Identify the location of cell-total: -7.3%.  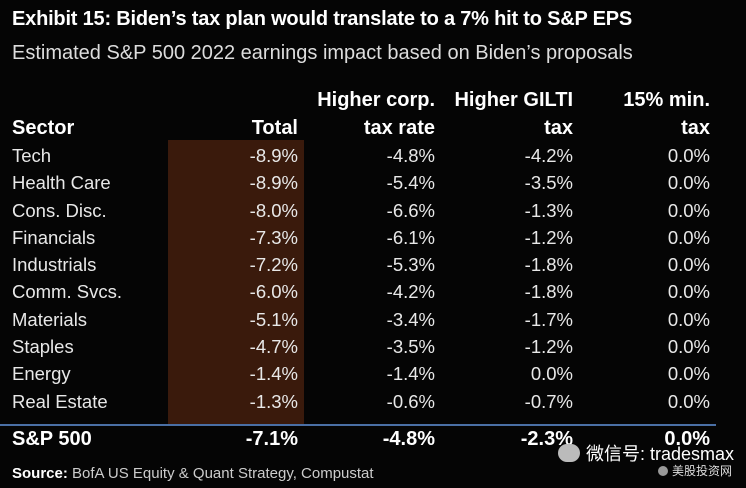
(273, 237).